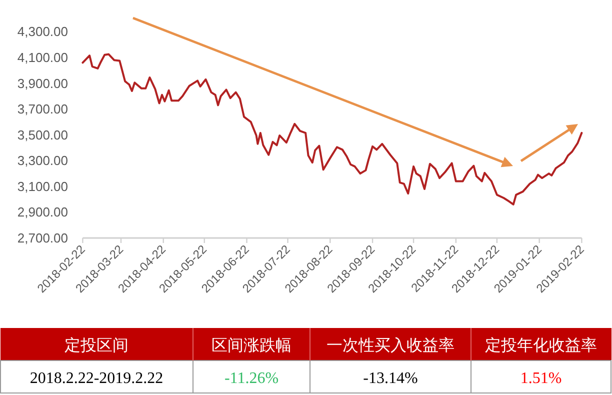 The width and height of the screenshot is (612, 395). Describe the element at coordinates (42, 186) in the screenshot. I see `y-tick-label: 3,100.00` at that location.